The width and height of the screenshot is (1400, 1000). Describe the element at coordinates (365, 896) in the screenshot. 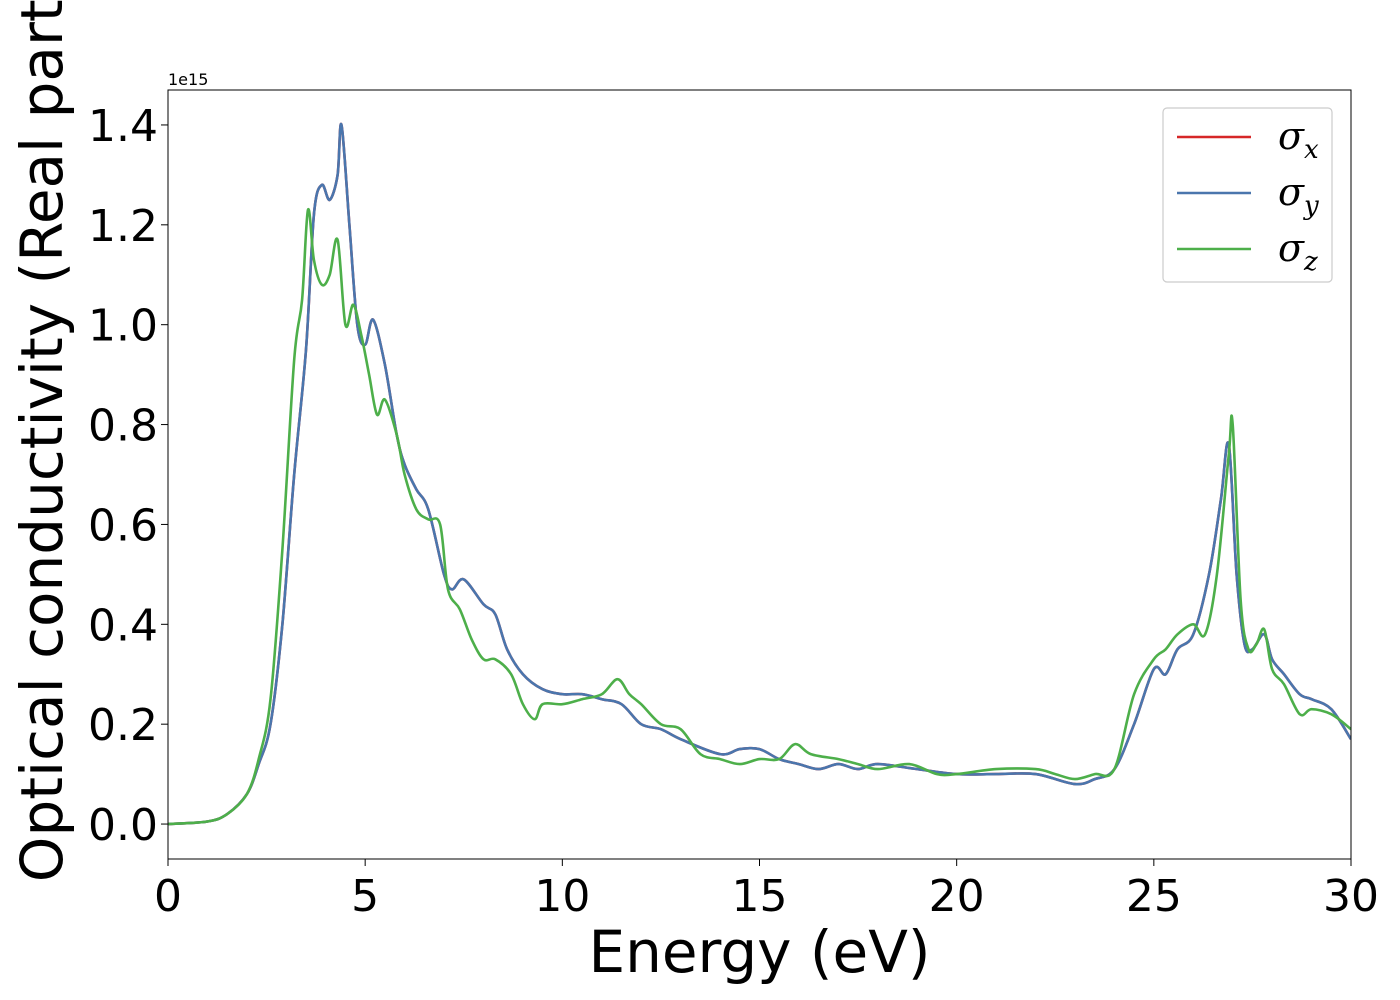

I see `x-tick-label: 5` at that location.